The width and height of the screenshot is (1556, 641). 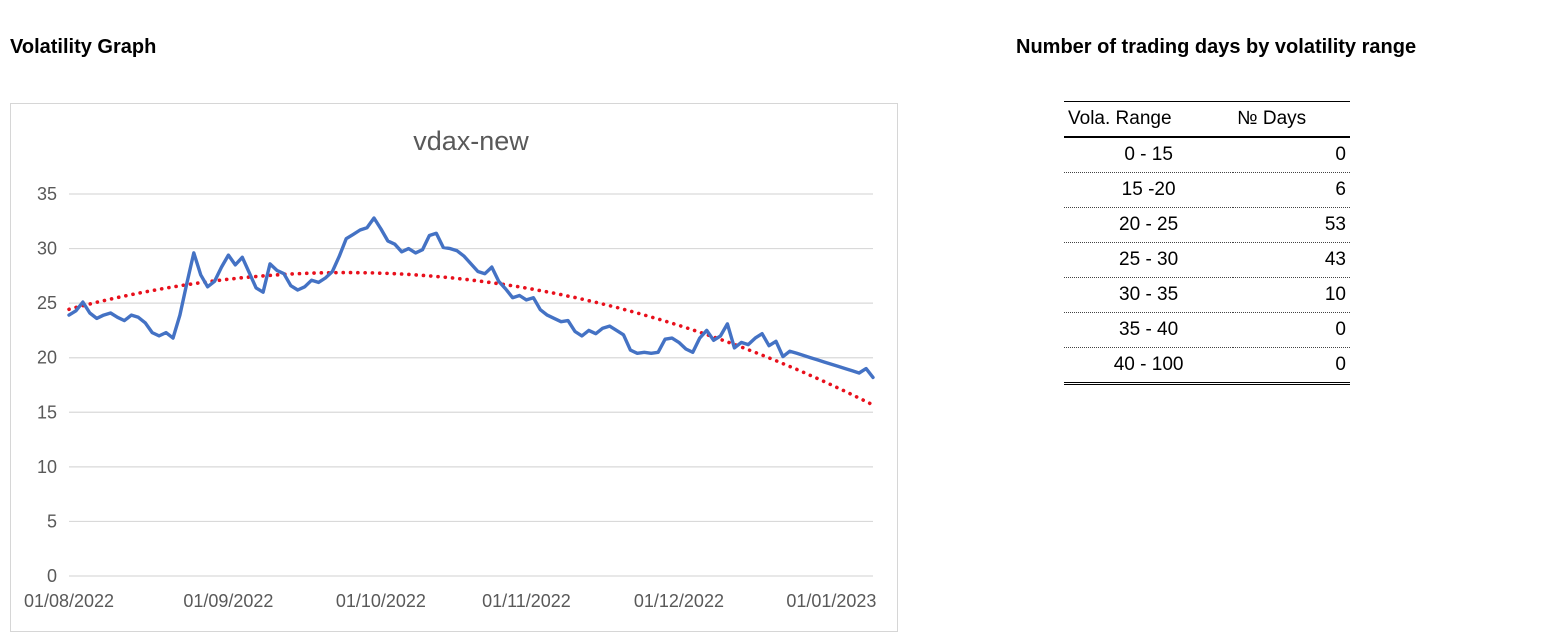 What do you see at coordinates (471, 141) in the screenshot?
I see `chart-title: vdax-new` at bounding box center [471, 141].